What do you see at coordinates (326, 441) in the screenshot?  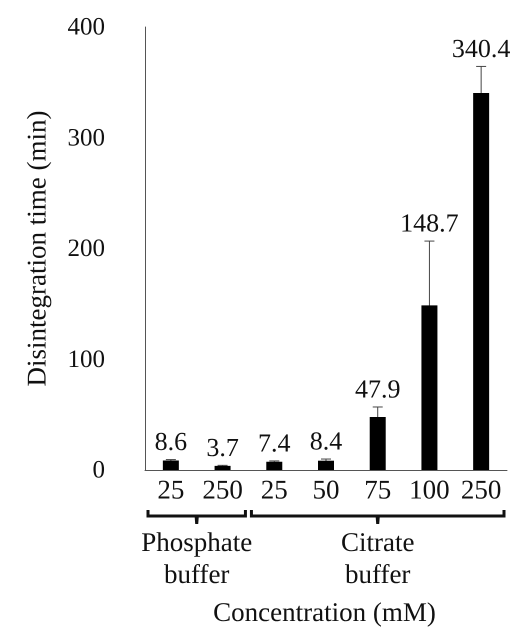 I see `data-label: 8.4` at bounding box center [326, 441].